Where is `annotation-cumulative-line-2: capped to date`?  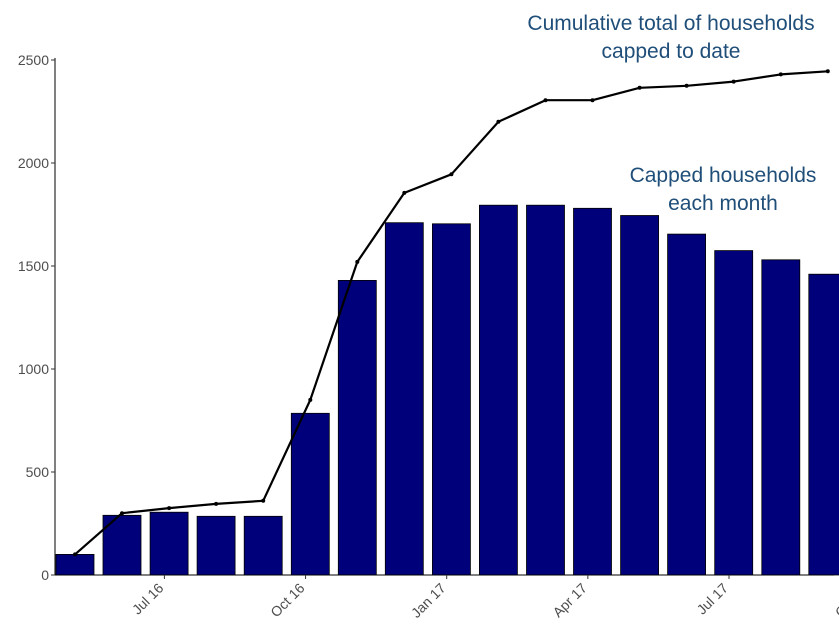 annotation-cumulative-line-2: capped to date is located at coordinates (671, 51).